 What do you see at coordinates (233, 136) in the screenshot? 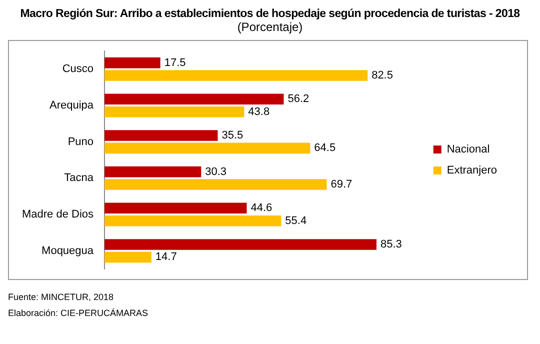
I see `data-label: 35.5` at bounding box center [233, 136].